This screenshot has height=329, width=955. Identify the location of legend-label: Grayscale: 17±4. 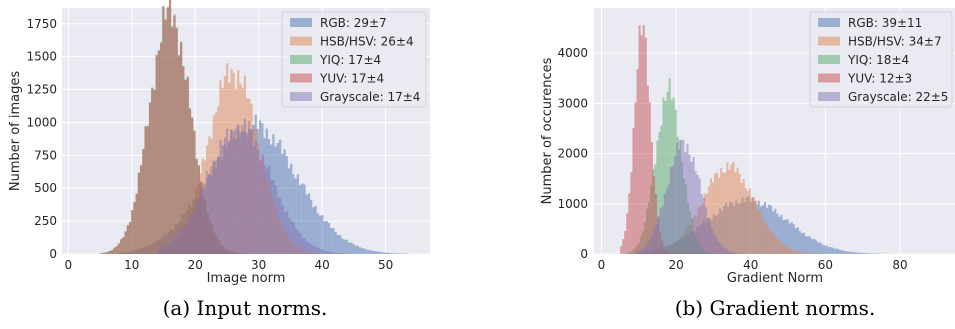
(370, 97).